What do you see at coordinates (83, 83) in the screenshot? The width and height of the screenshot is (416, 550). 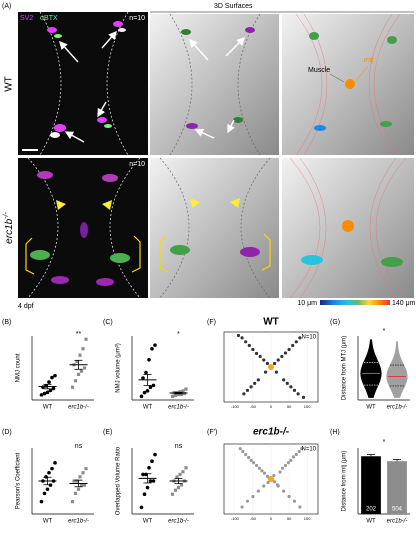 I see `micrograph-wt` at bounding box center [83, 83].